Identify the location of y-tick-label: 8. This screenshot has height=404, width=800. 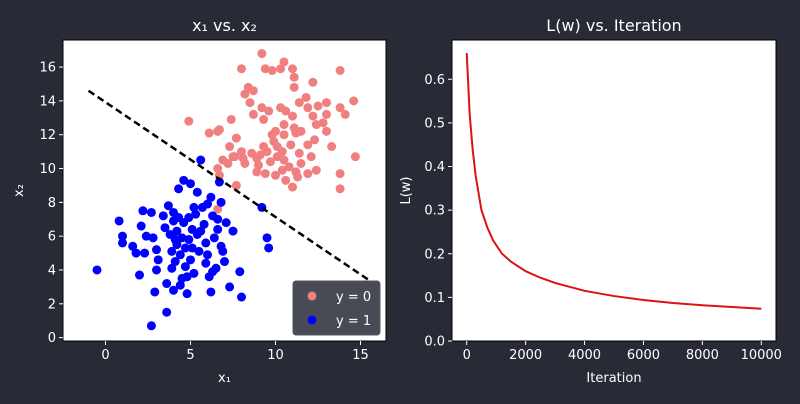
(52, 203).